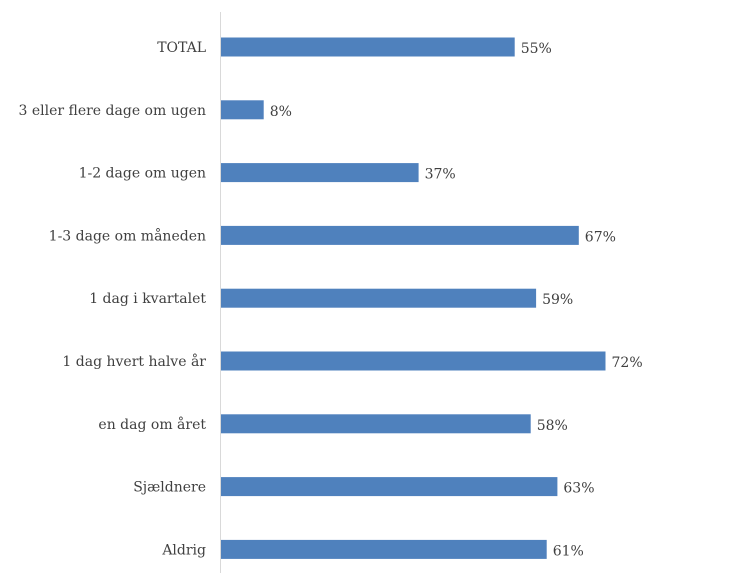 The height and width of the screenshot is (575, 749). Describe the element at coordinates (183, 550) in the screenshot. I see `category-label-8: Aldrig` at that location.